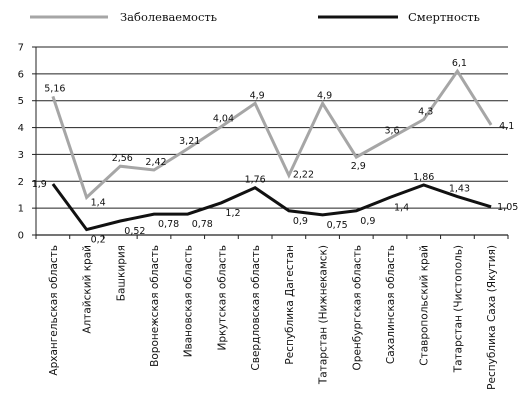 This screenshot has width=525, height=417. I want to click on data-label-mortality: 1,05, so click(507, 207).